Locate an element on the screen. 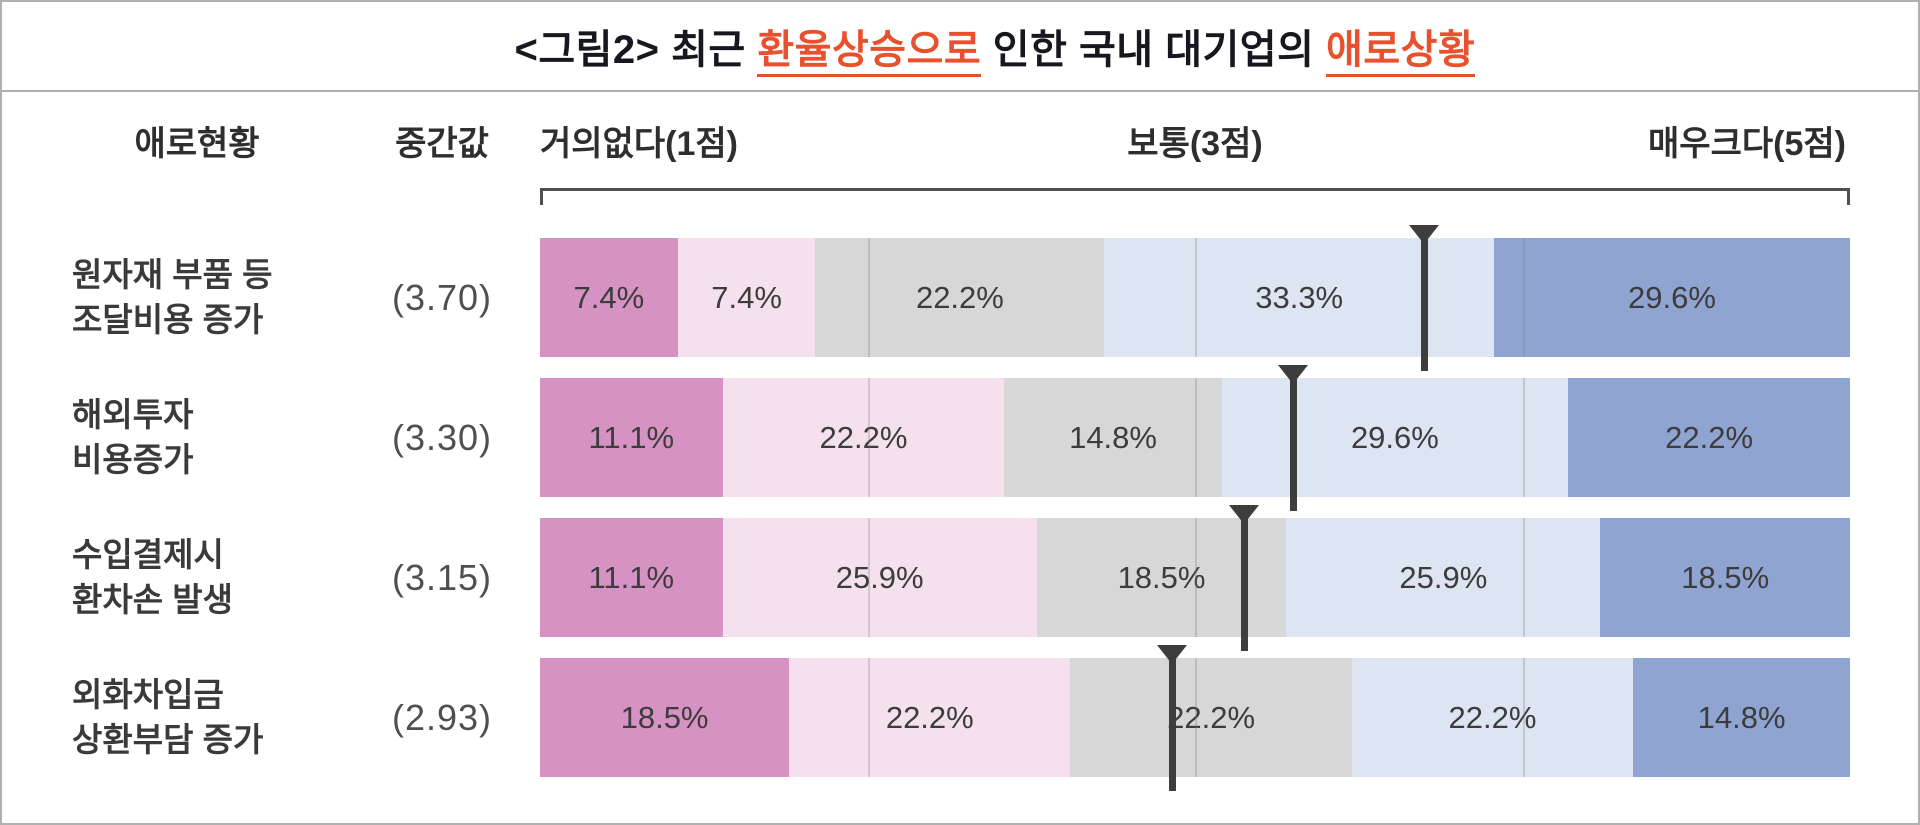  stacked-bar: 7.4% 7.4% 22.2% 33.3% 29.6% is located at coordinates (1195, 298).